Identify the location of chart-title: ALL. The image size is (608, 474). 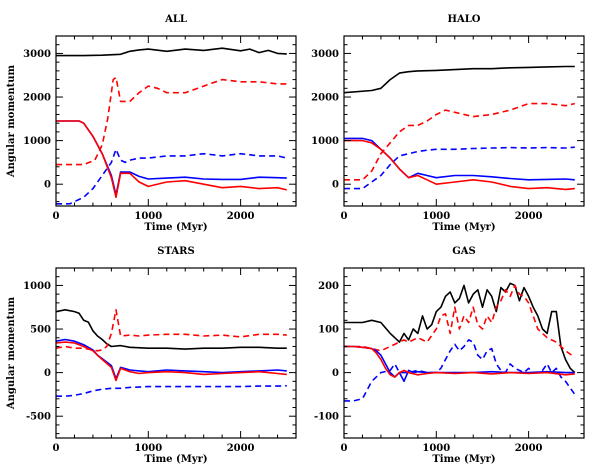
(175, 19).